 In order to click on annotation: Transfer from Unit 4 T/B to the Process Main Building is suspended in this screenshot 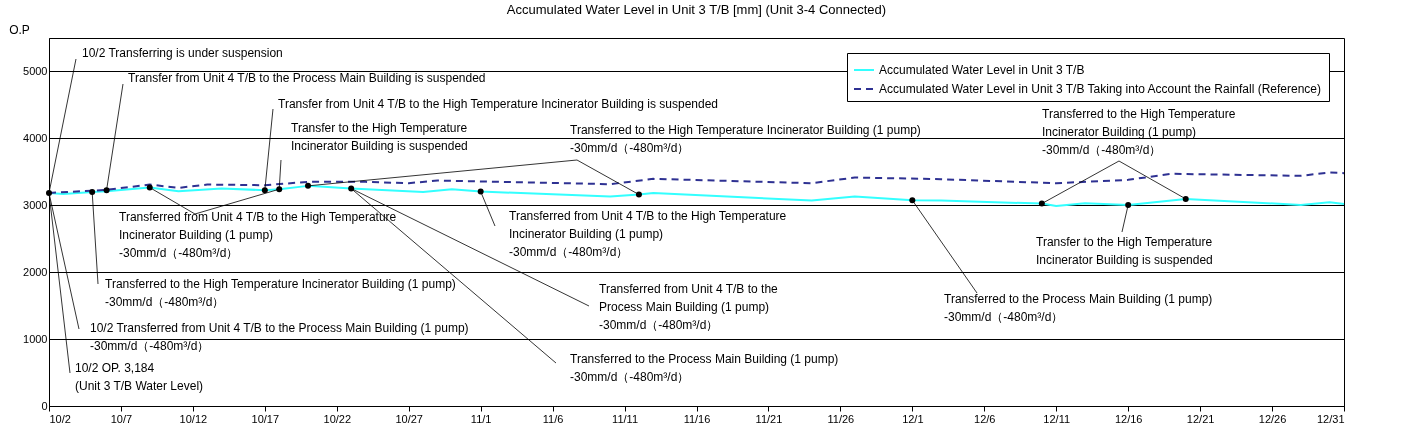, I will do `click(307, 78)`.